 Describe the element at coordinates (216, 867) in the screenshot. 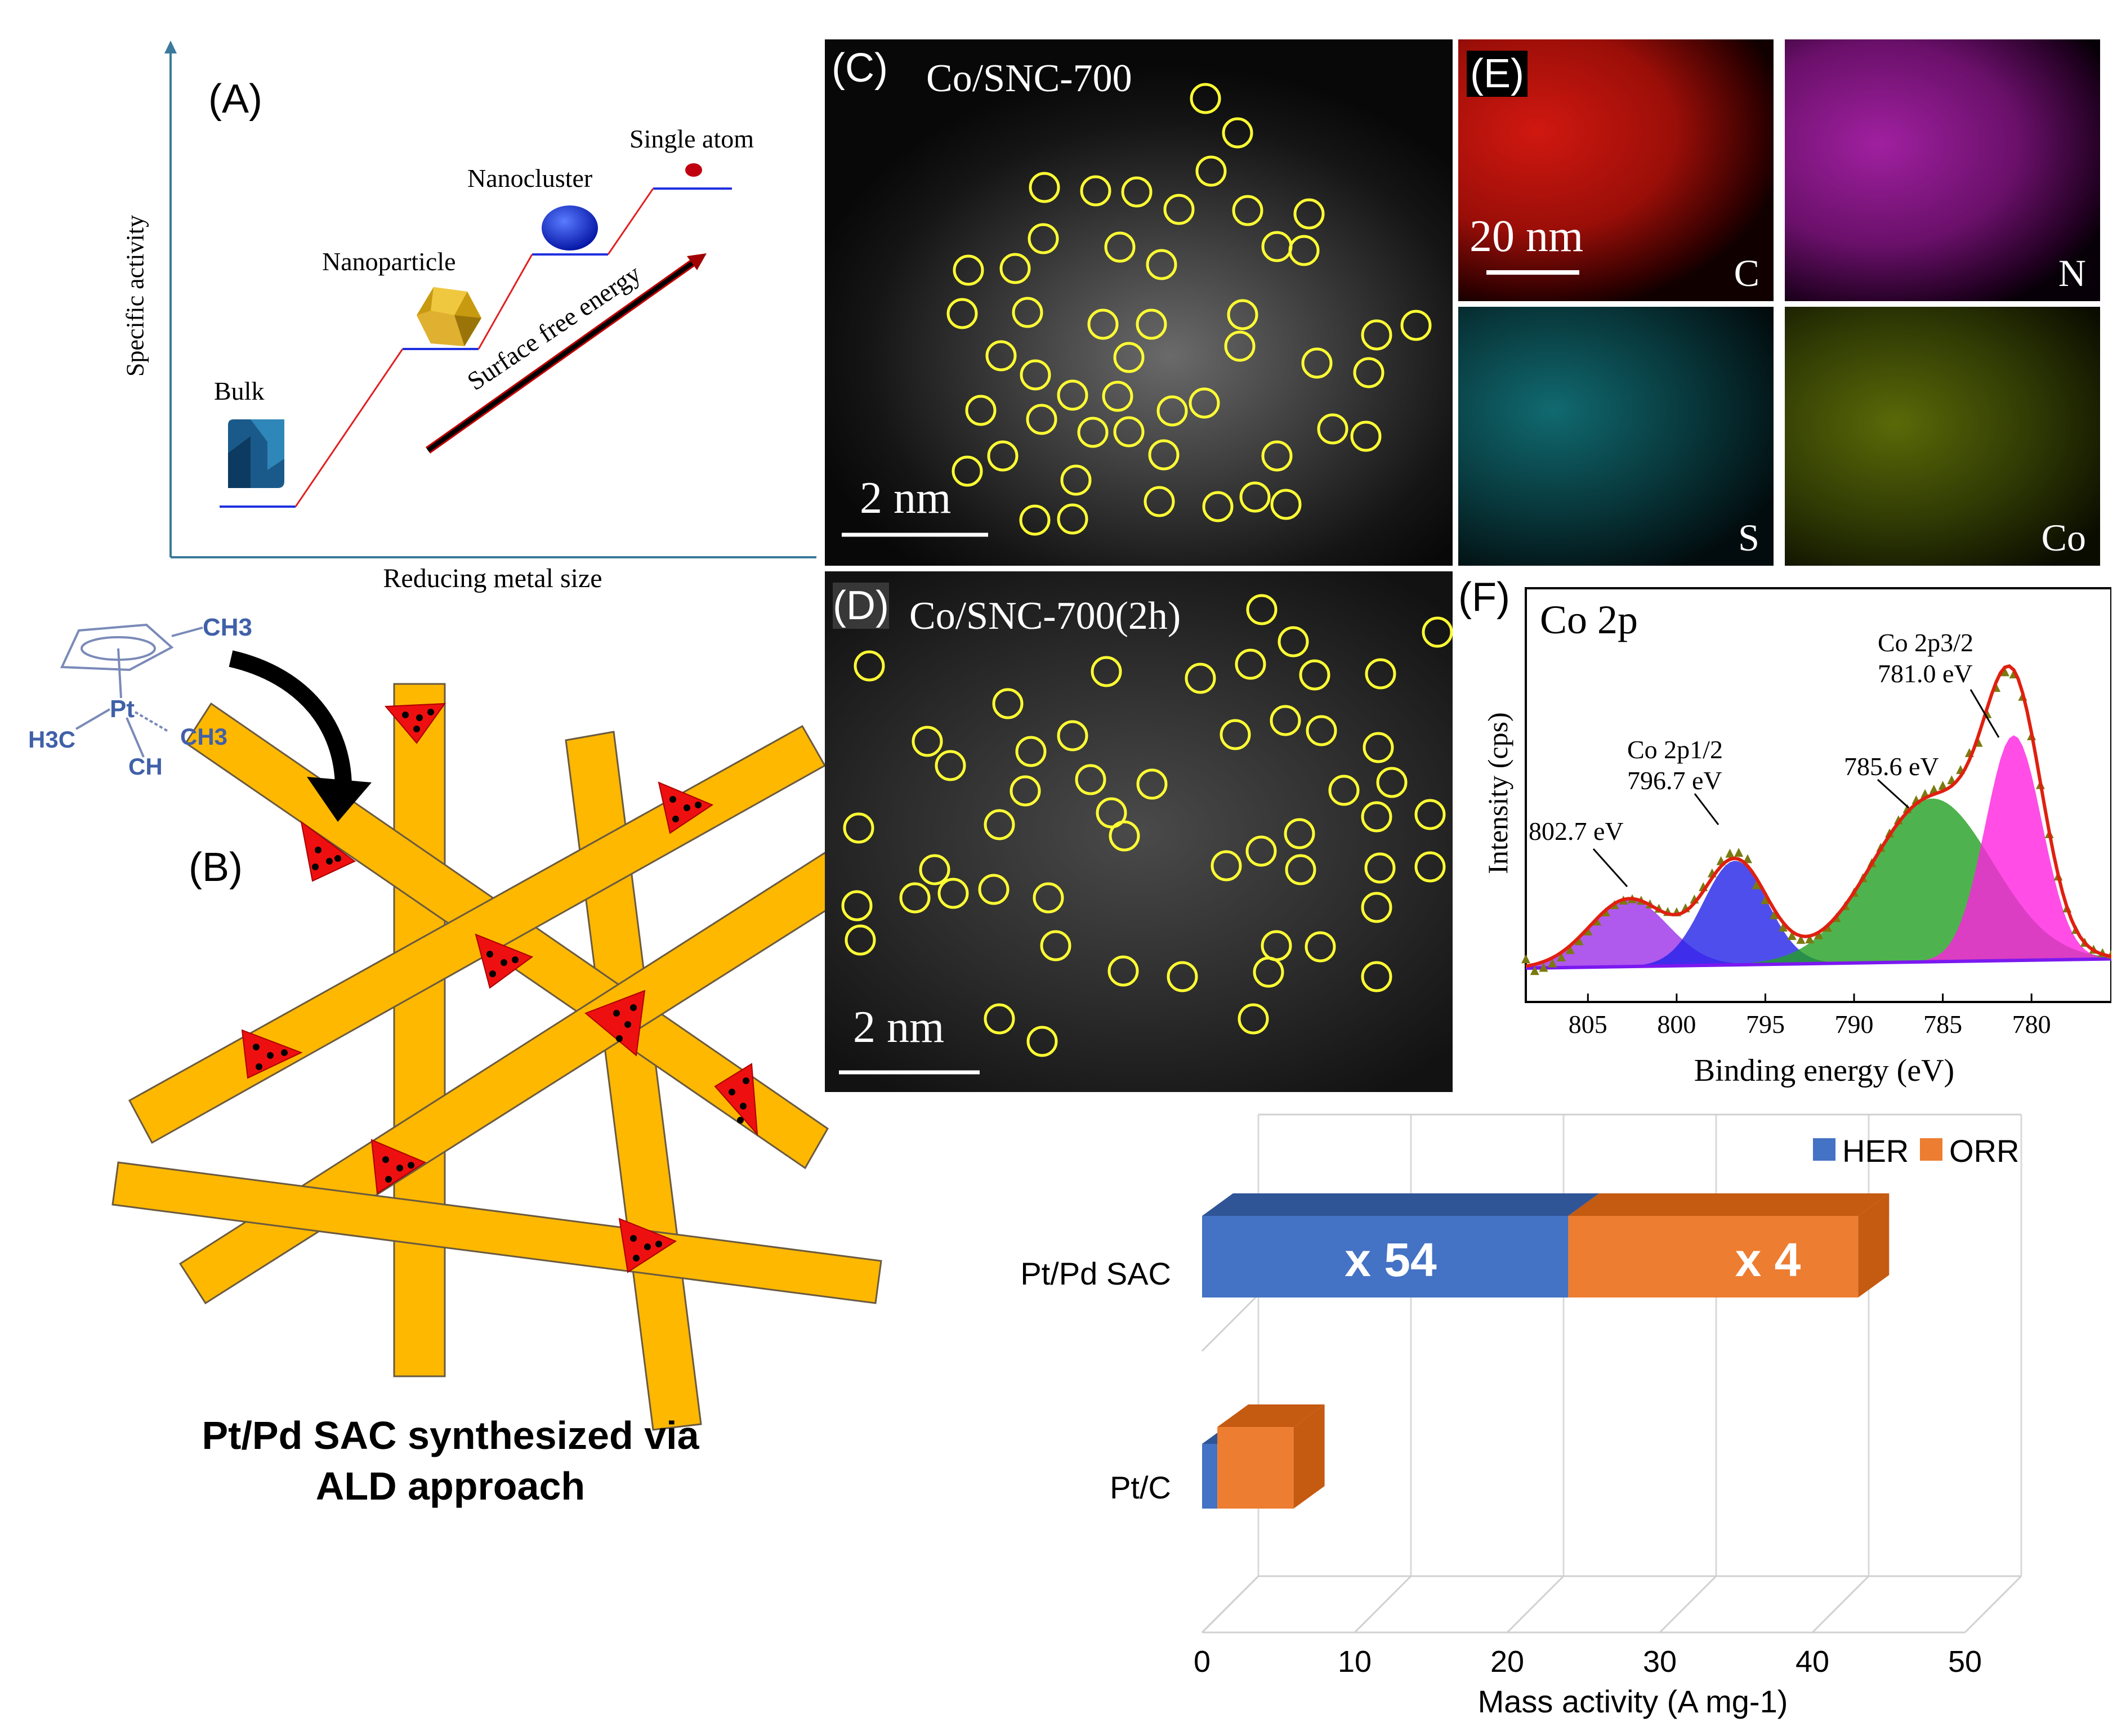

I see `panel-b-tag: (B)` at that location.